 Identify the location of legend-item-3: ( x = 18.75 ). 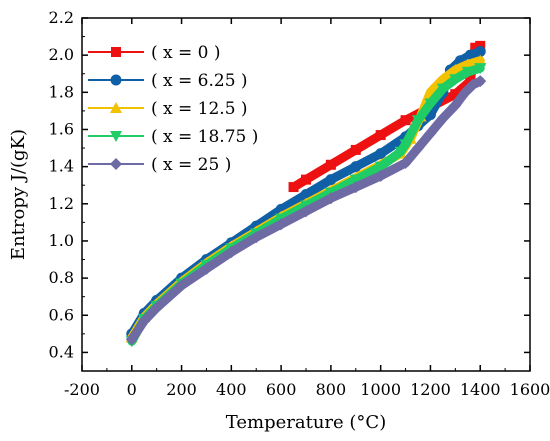
(173, 137).